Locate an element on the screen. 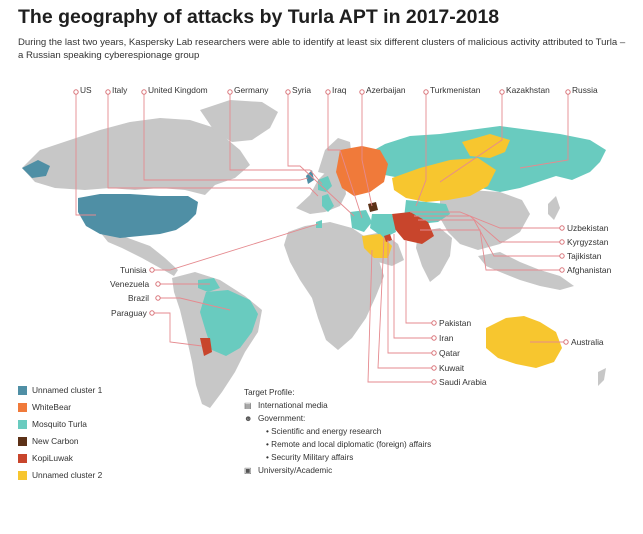 This screenshot has height=534, width=643. media-icon: ▤ is located at coordinates (248, 405).